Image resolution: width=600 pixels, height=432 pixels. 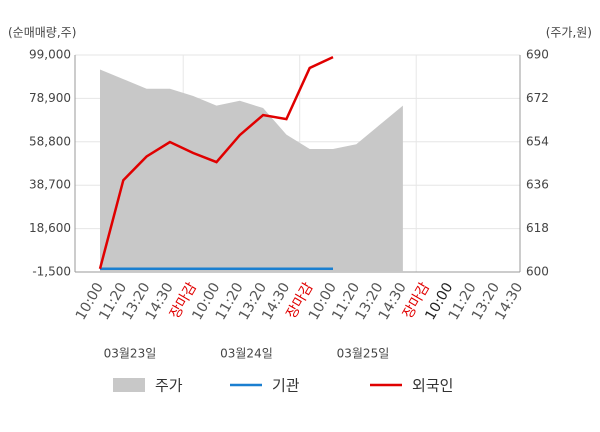 I want to click on y2-tick-label: 654, so click(x=537, y=141).